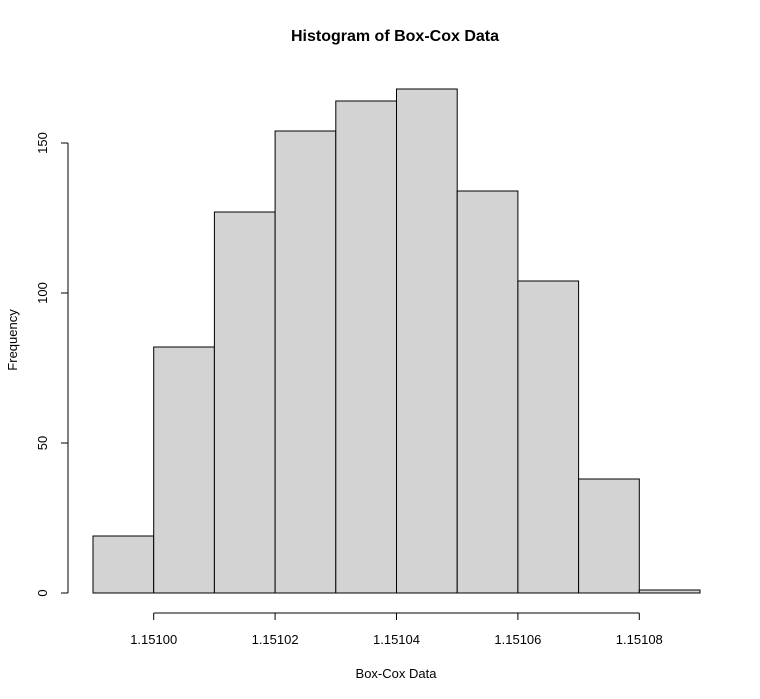 This screenshot has height=699, width=760. What do you see at coordinates (396, 629) in the screenshot?
I see `x-axis: 1.15100 1.15102 1.15104 1.15106 1.15108` at bounding box center [396, 629].